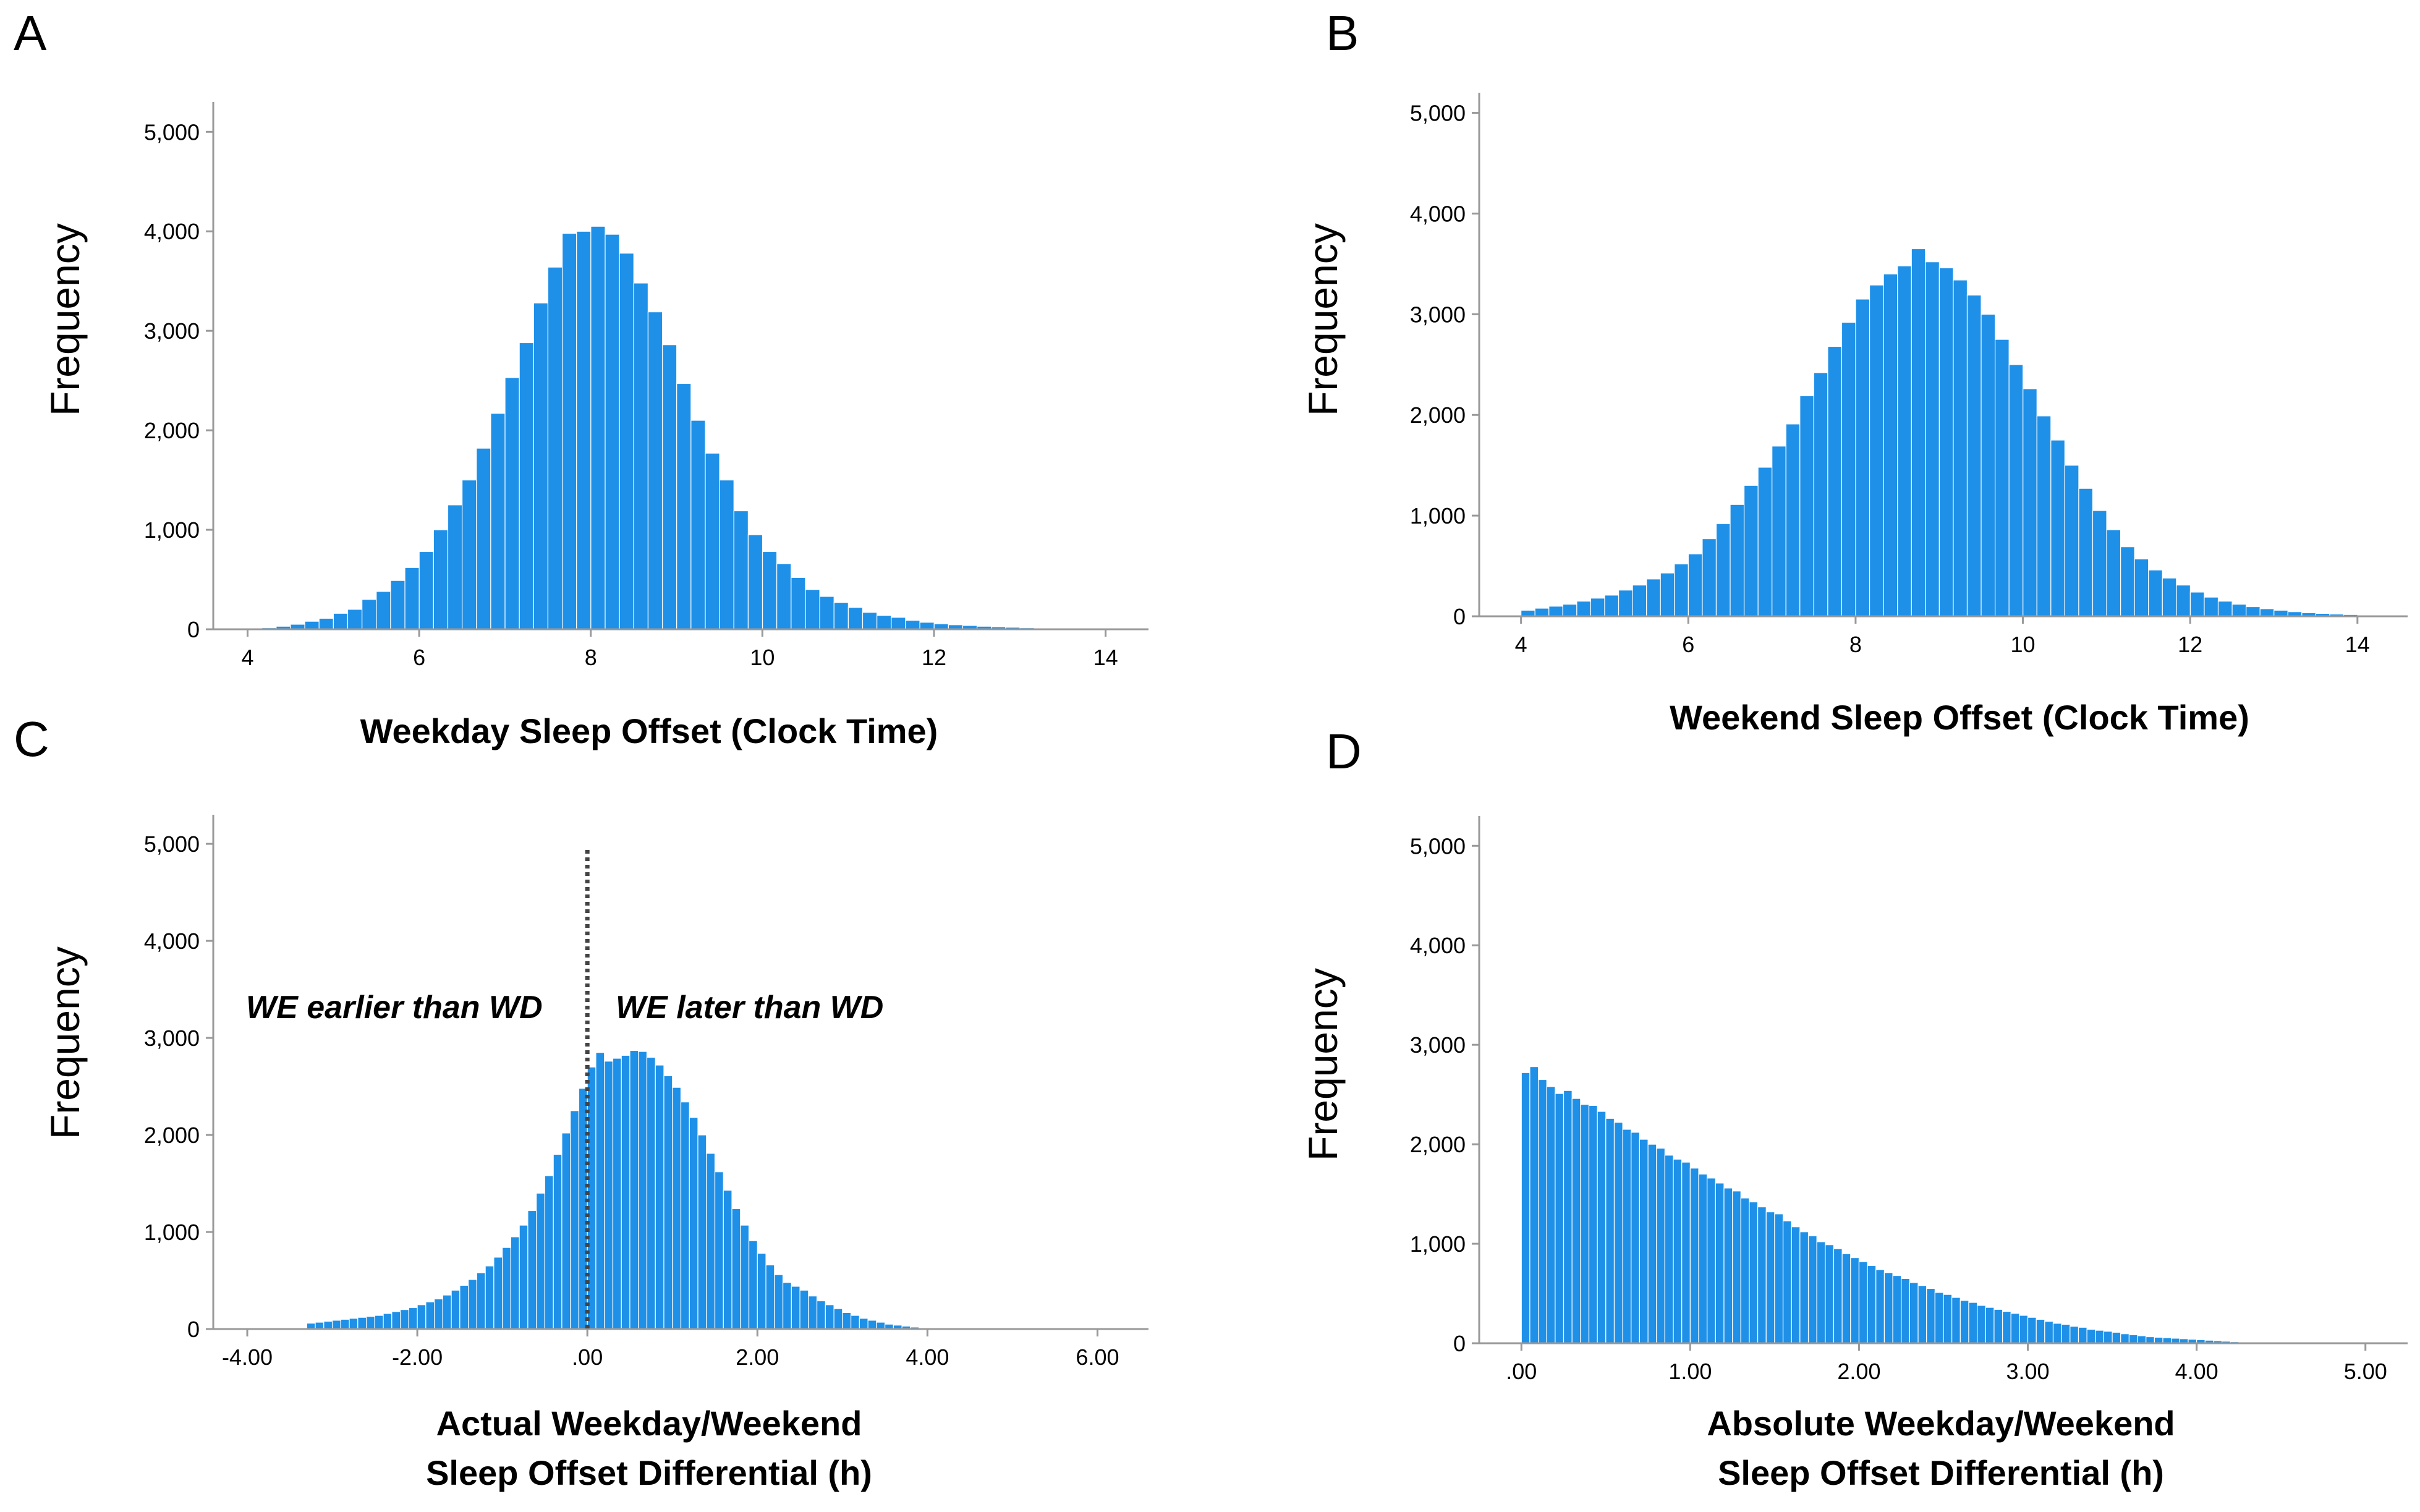 This screenshot has width=2420, height=1512. Describe the element at coordinates (172, 231) in the screenshot. I see `y-tick-label-a: 4,000` at that location.